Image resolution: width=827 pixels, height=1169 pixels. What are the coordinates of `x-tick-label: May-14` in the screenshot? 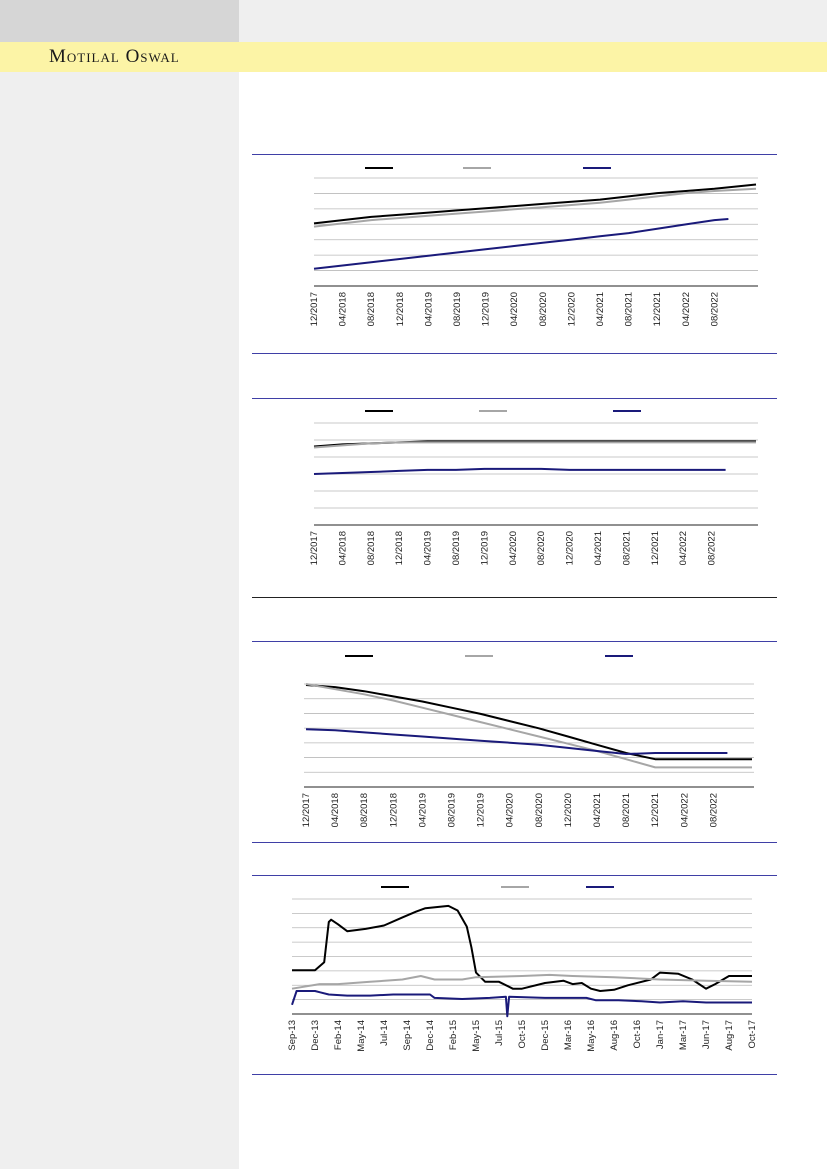 It's located at (361, 1036).